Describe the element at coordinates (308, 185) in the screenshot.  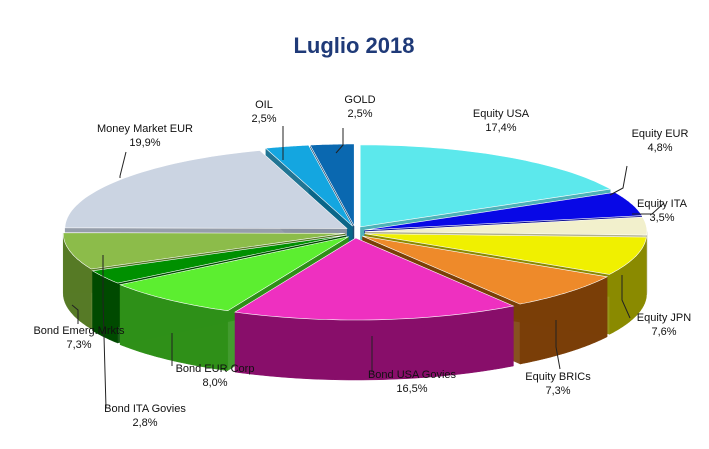
I see `slice-oil` at that location.